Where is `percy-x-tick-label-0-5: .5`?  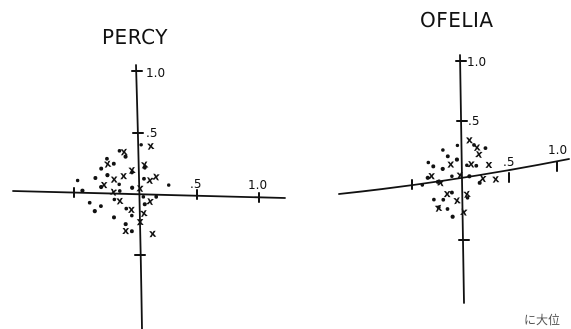
percy-x-tick-label-0-5: .5 is located at coordinates (195, 184).